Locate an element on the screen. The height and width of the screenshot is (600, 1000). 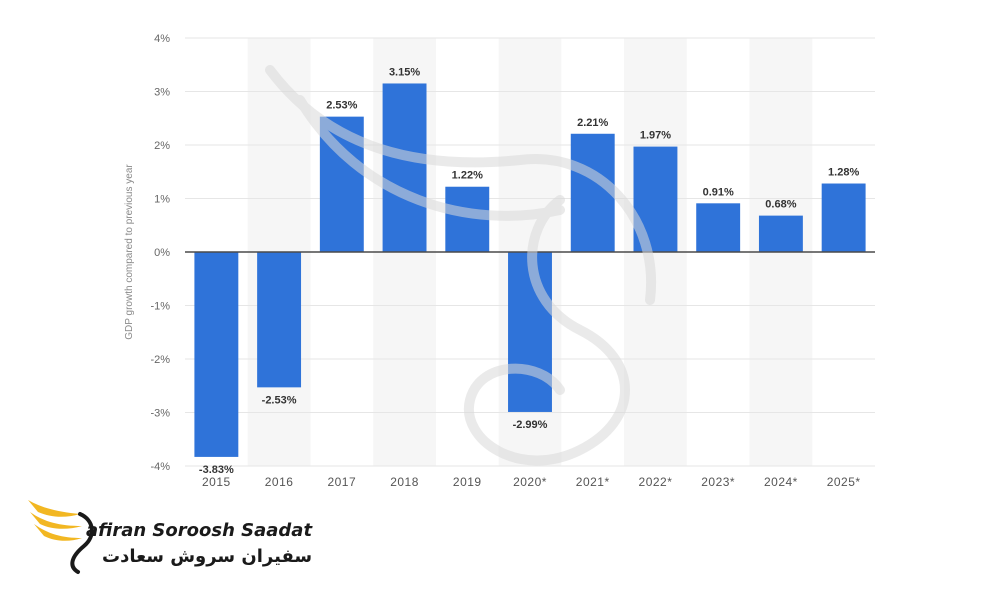
y-tick-label: 3% is located at coordinates (162, 93).